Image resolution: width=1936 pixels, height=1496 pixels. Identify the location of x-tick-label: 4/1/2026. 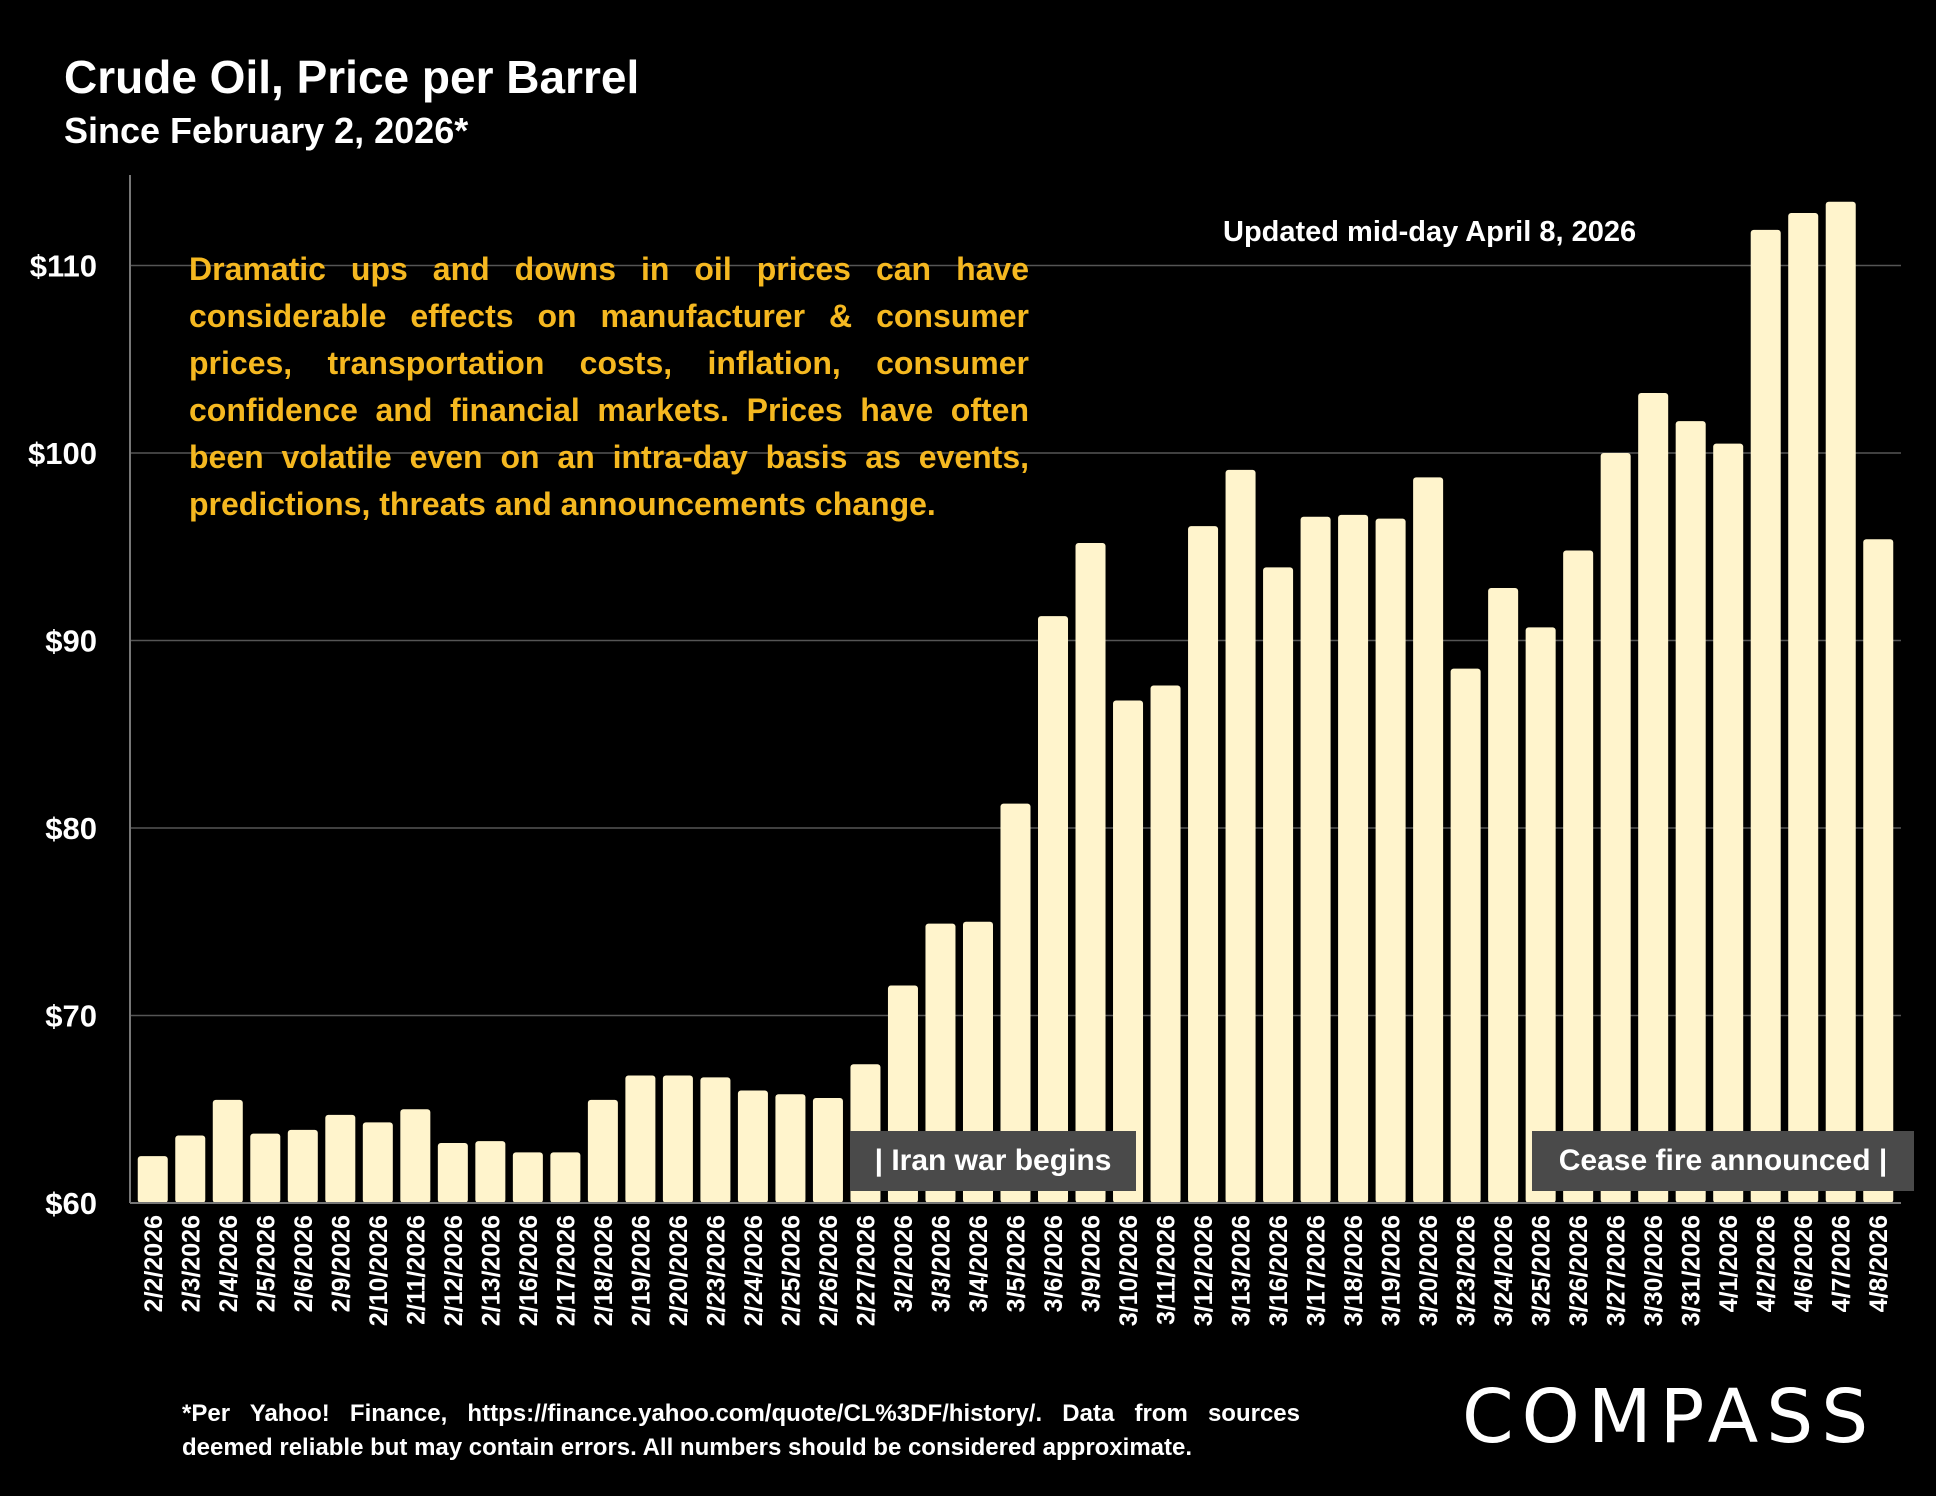
(1729, 1263).